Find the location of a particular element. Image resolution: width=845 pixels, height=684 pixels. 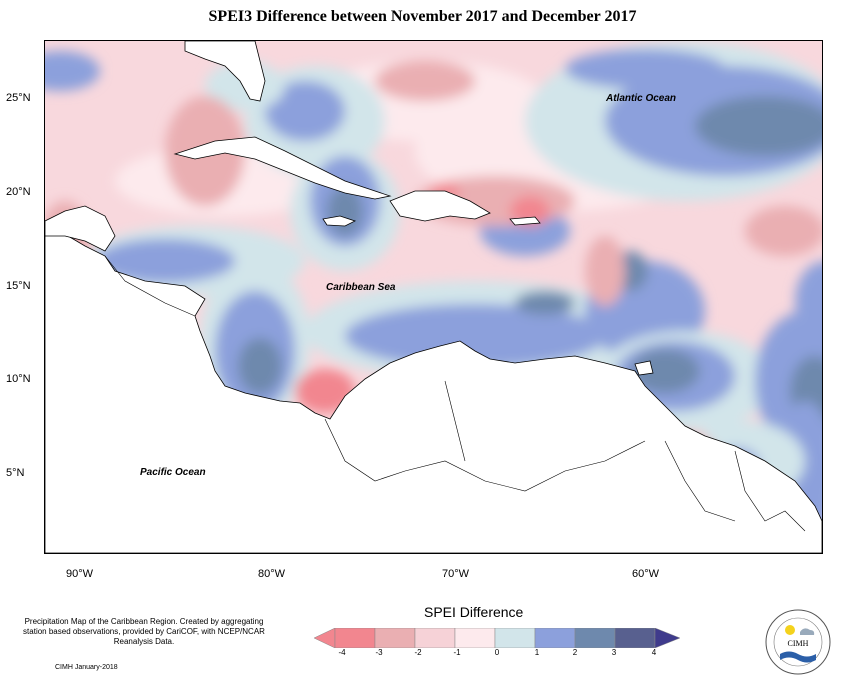

cuba-land is located at coordinates (282, 168).